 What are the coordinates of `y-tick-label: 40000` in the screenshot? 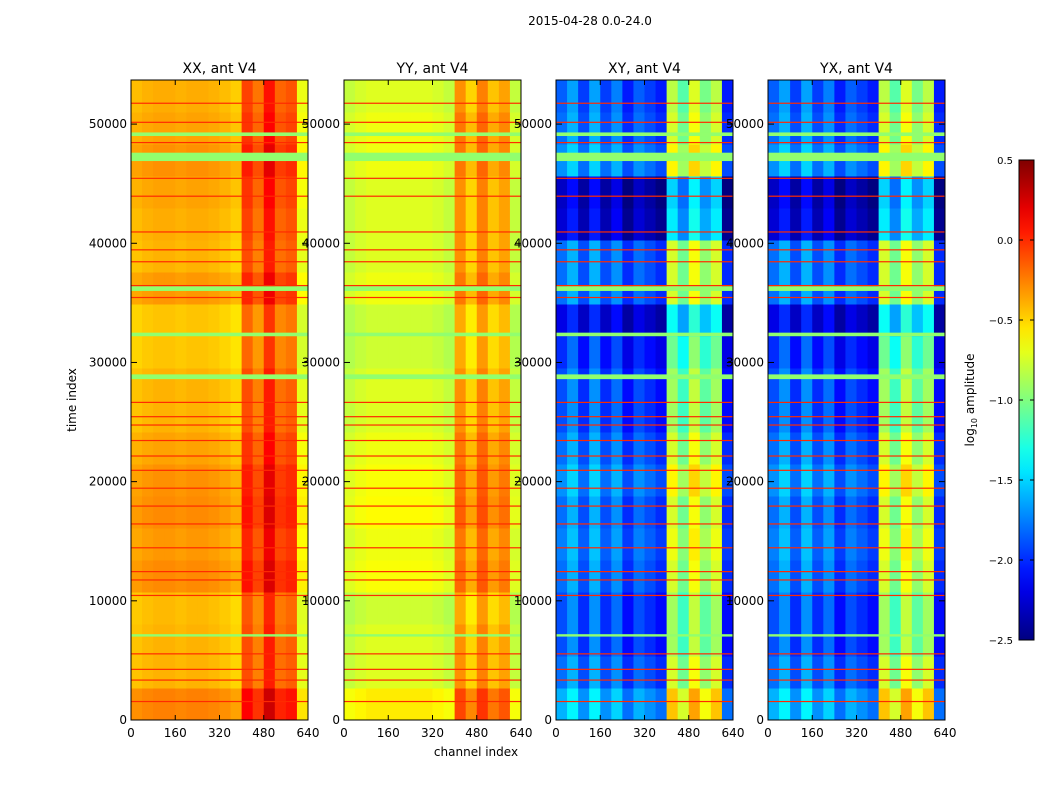 It's located at (321, 243).